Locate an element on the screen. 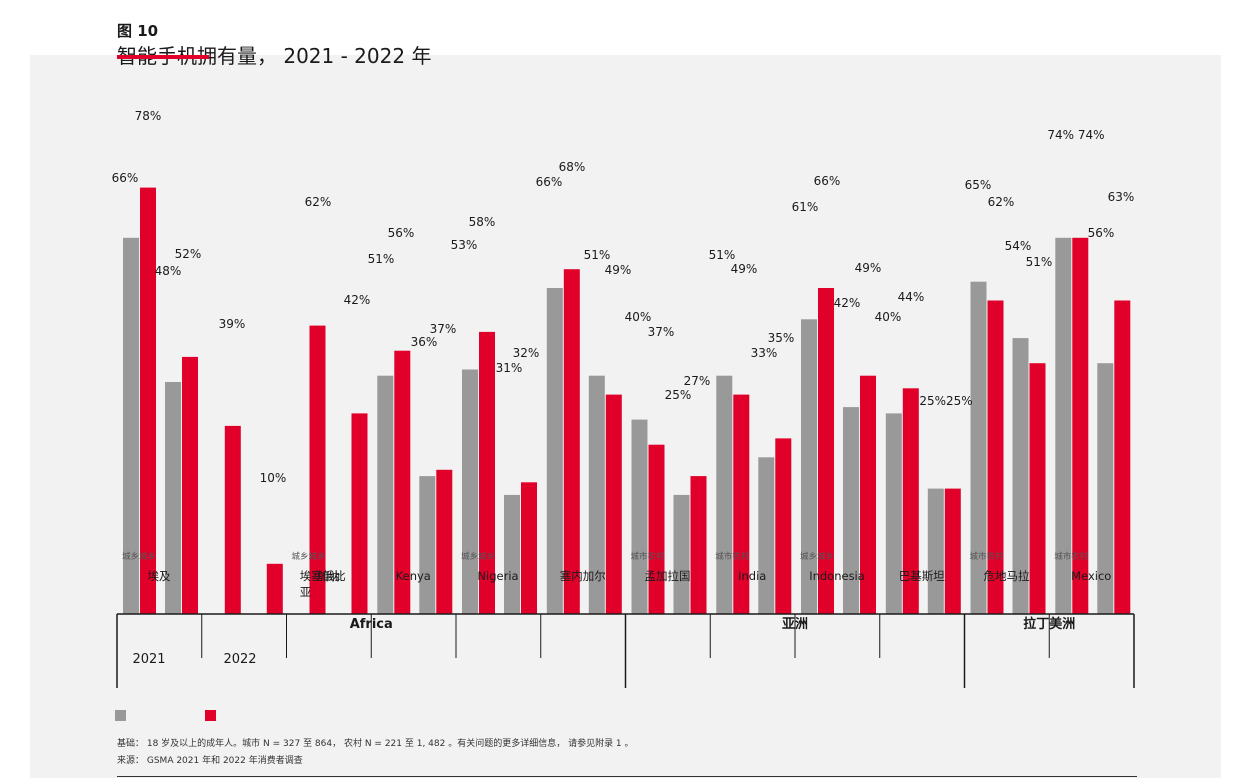 The width and height of the screenshot is (1250, 778). bottom-rule is located at coordinates (627, 776).